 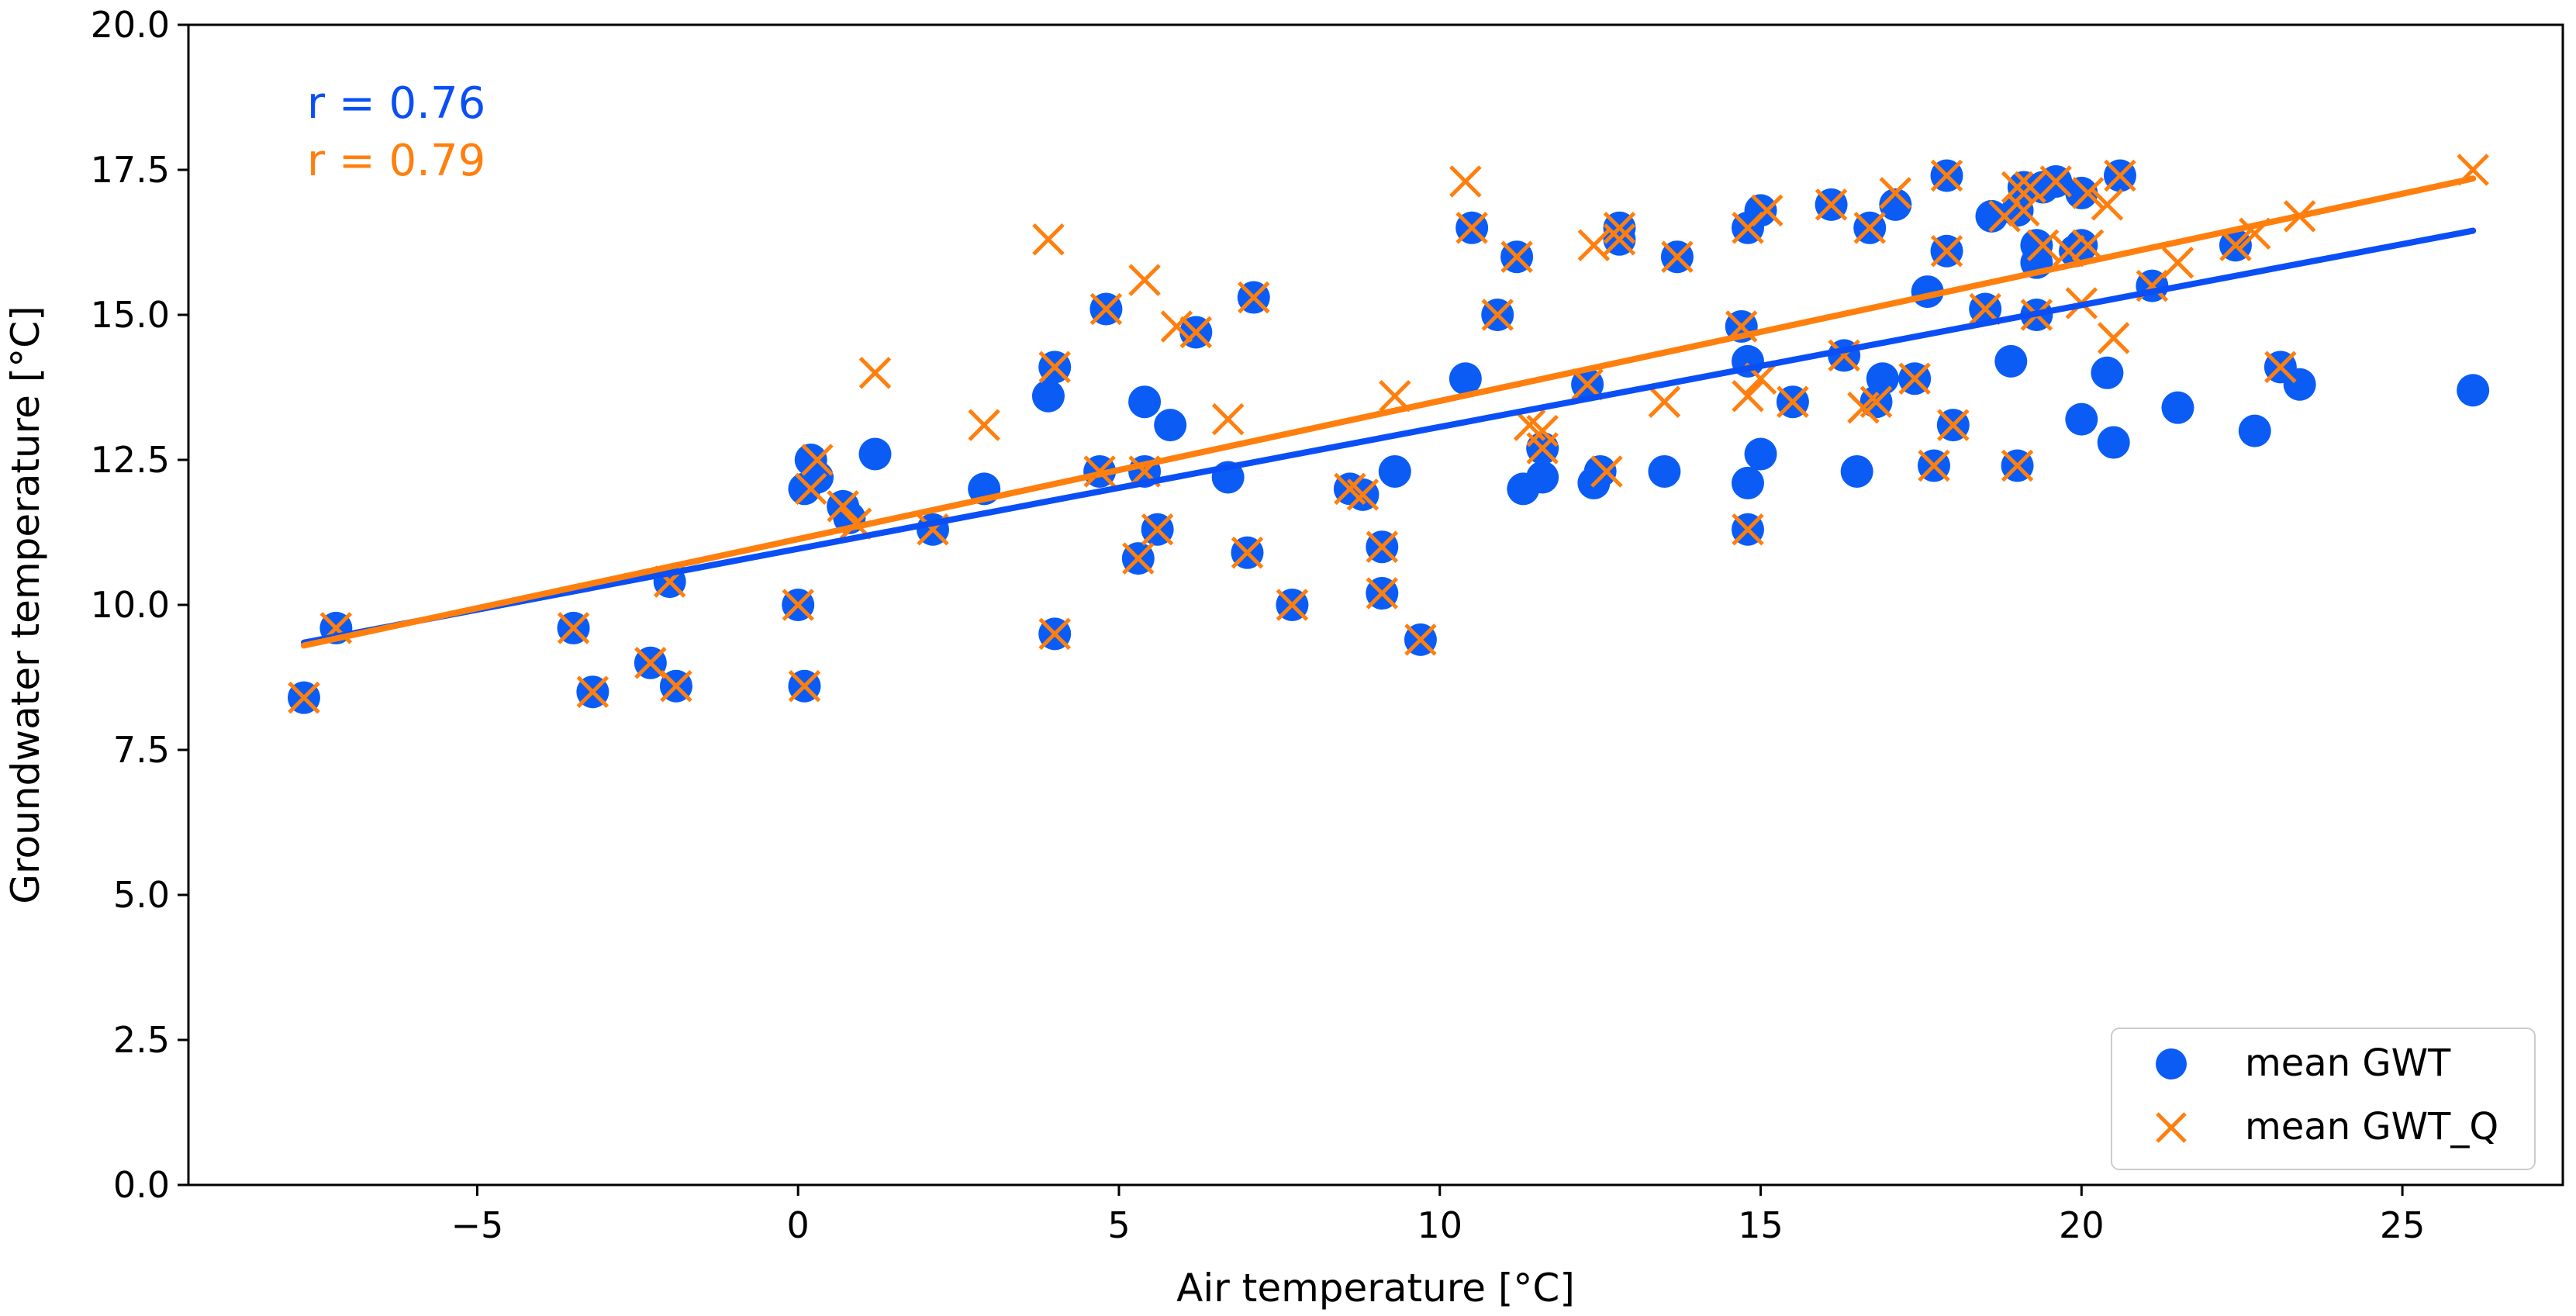 What do you see at coordinates (477, 1225) in the screenshot?
I see `x-tick-label: −5` at bounding box center [477, 1225].